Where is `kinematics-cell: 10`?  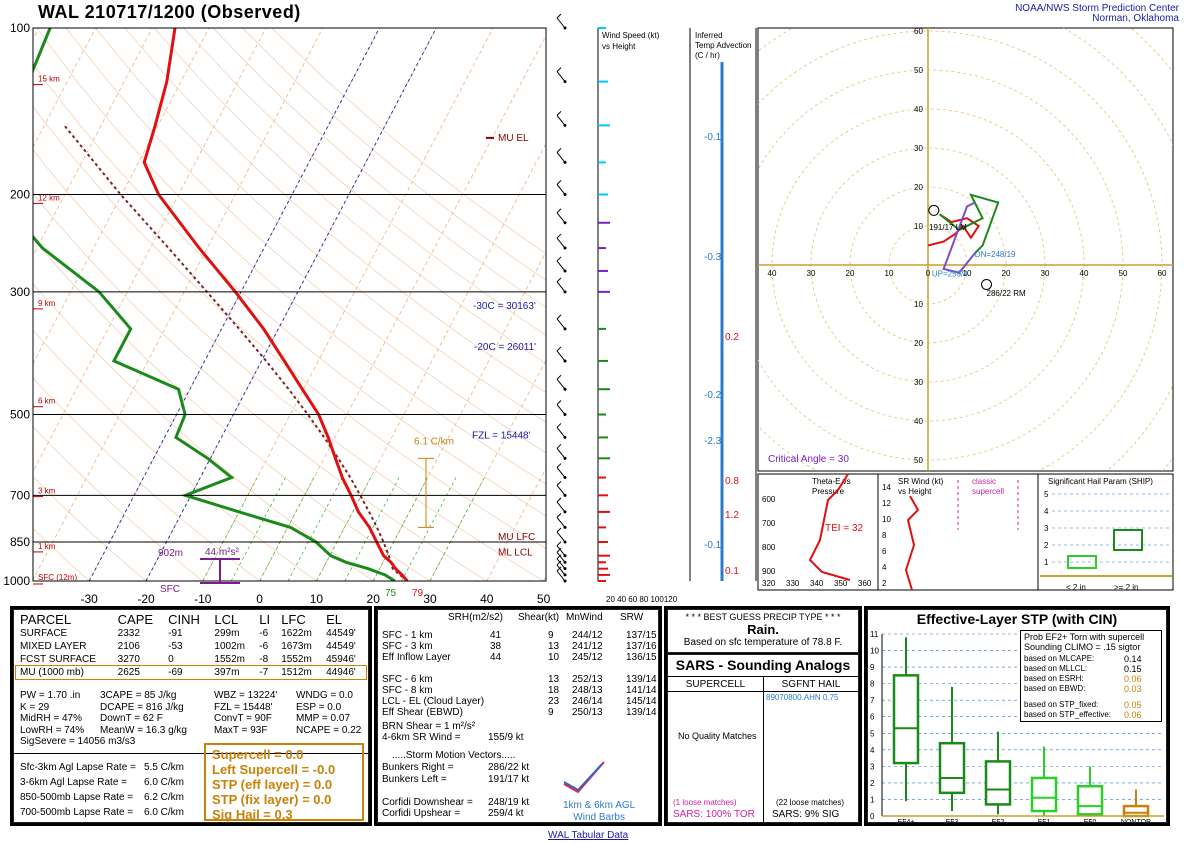
kinematics-cell: 10 is located at coordinates (554, 657).